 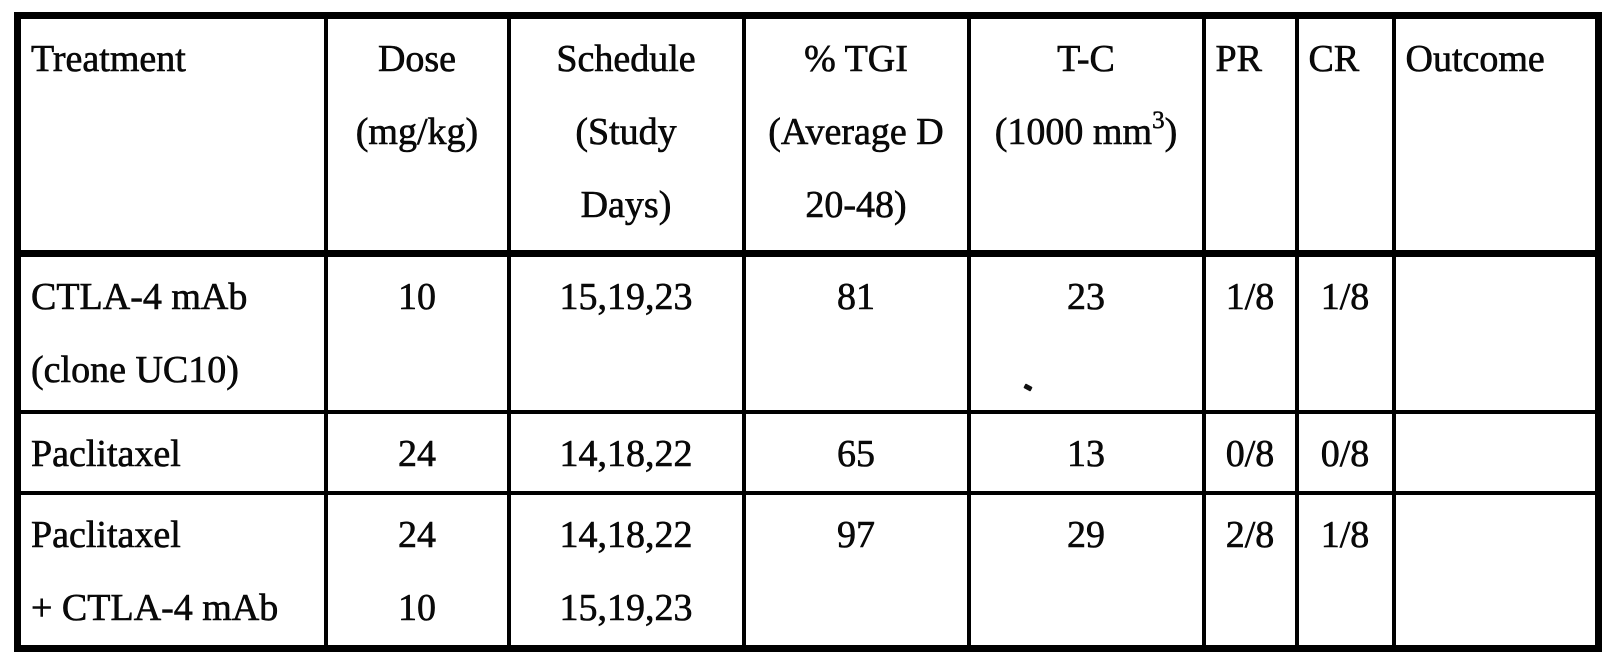 I want to click on cell-pr: 0/8, so click(x=1250, y=452).